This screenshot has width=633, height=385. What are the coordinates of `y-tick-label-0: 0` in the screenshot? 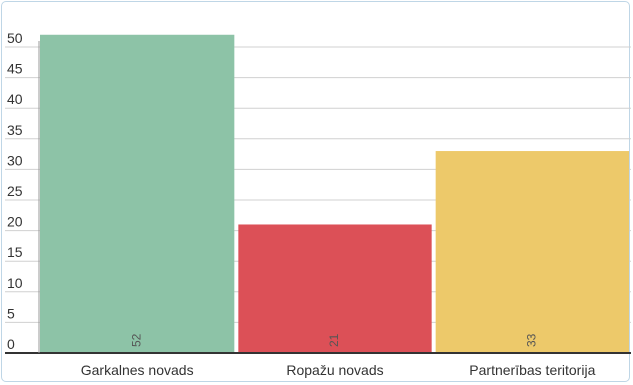 It's located at (11, 344).